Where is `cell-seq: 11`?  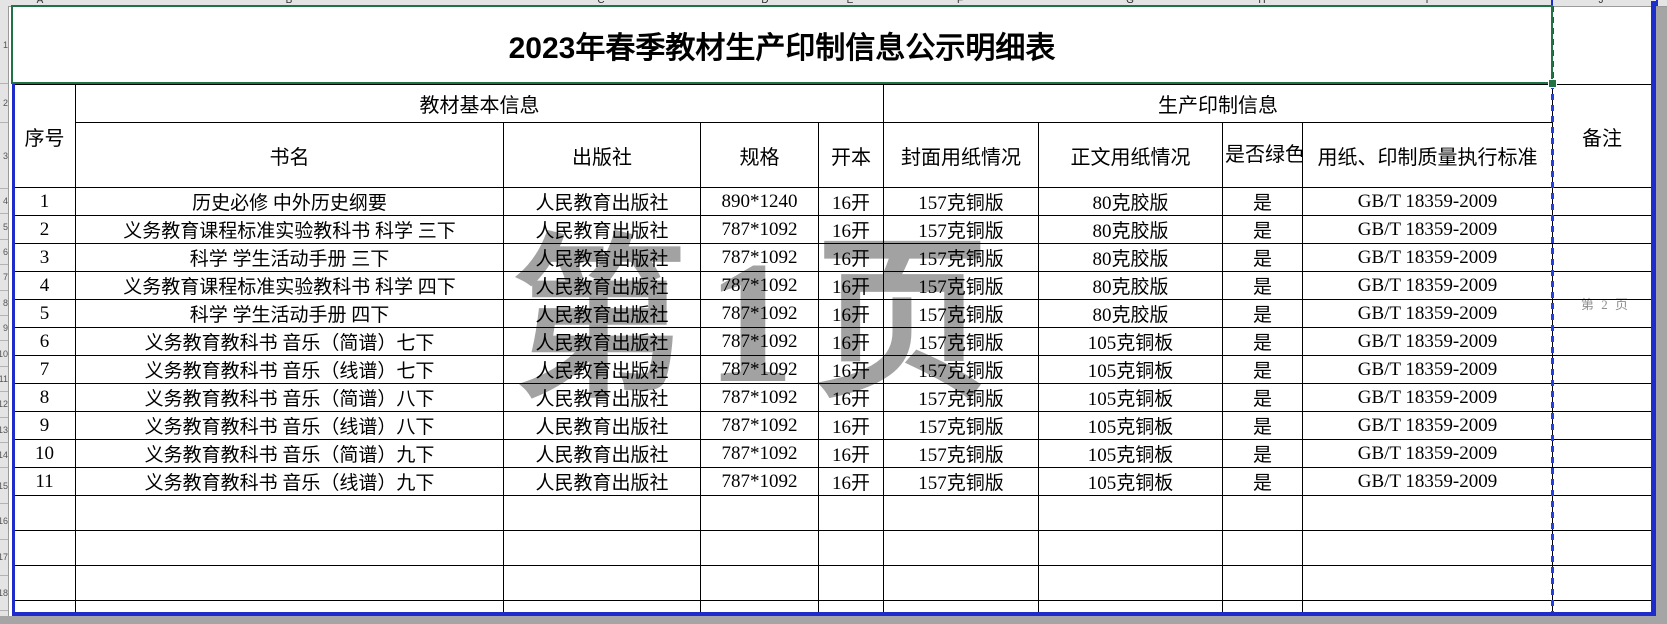
cell-seq: 11 is located at coordinates (44, 481).